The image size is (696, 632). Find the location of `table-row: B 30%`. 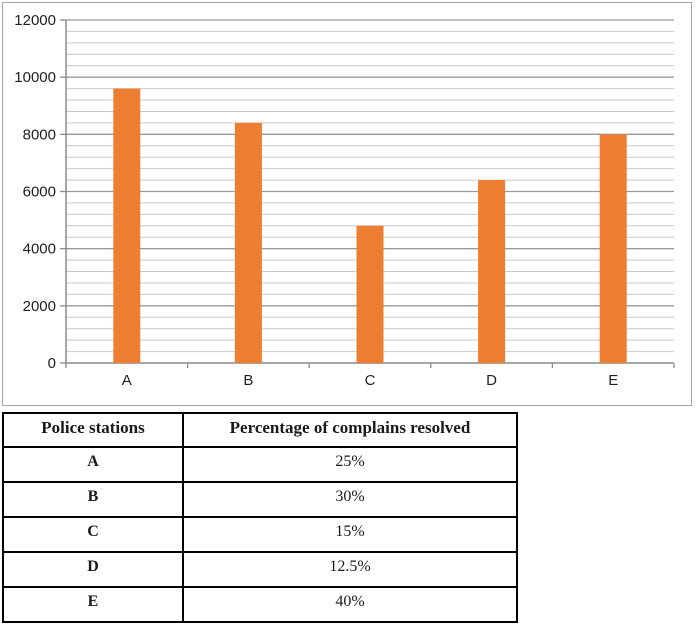

table-row: B 30% is located at coordinates (260, 499).